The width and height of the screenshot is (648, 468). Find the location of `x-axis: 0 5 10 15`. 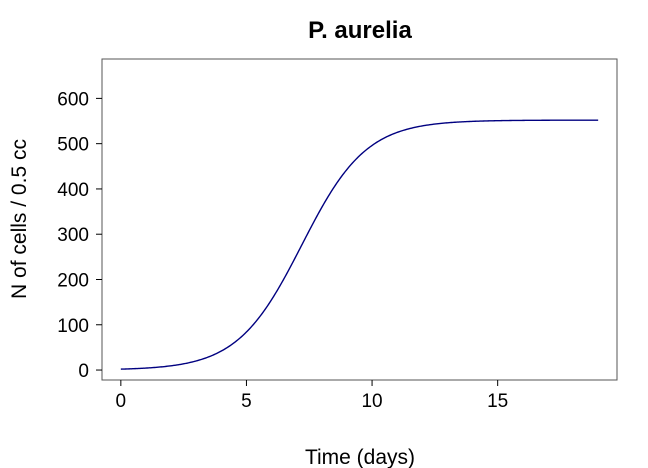

x-axis: 0 5 10 15 is located at coordinates (312, 396).